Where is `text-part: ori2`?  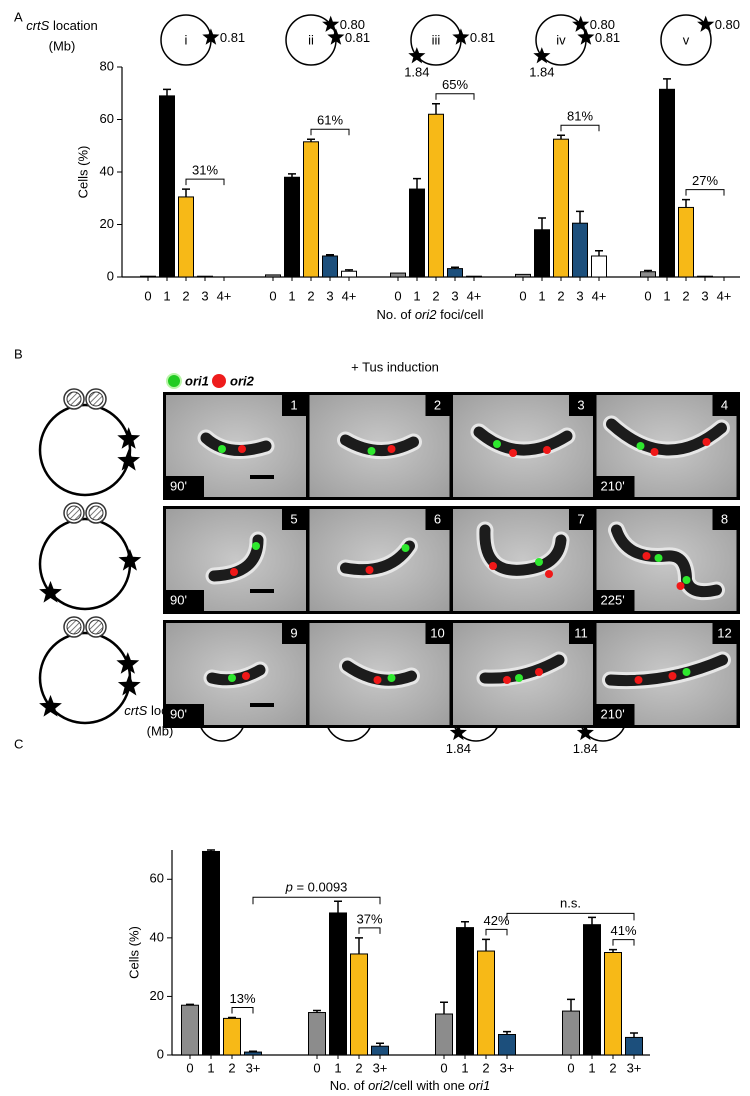 text-part: ori2 is located at coordinates (379, 1085).